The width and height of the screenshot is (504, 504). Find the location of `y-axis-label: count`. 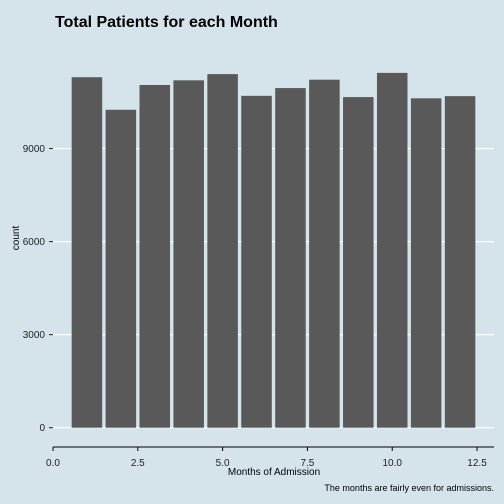

y-axis-label: count is located at coordinates (16, 238).